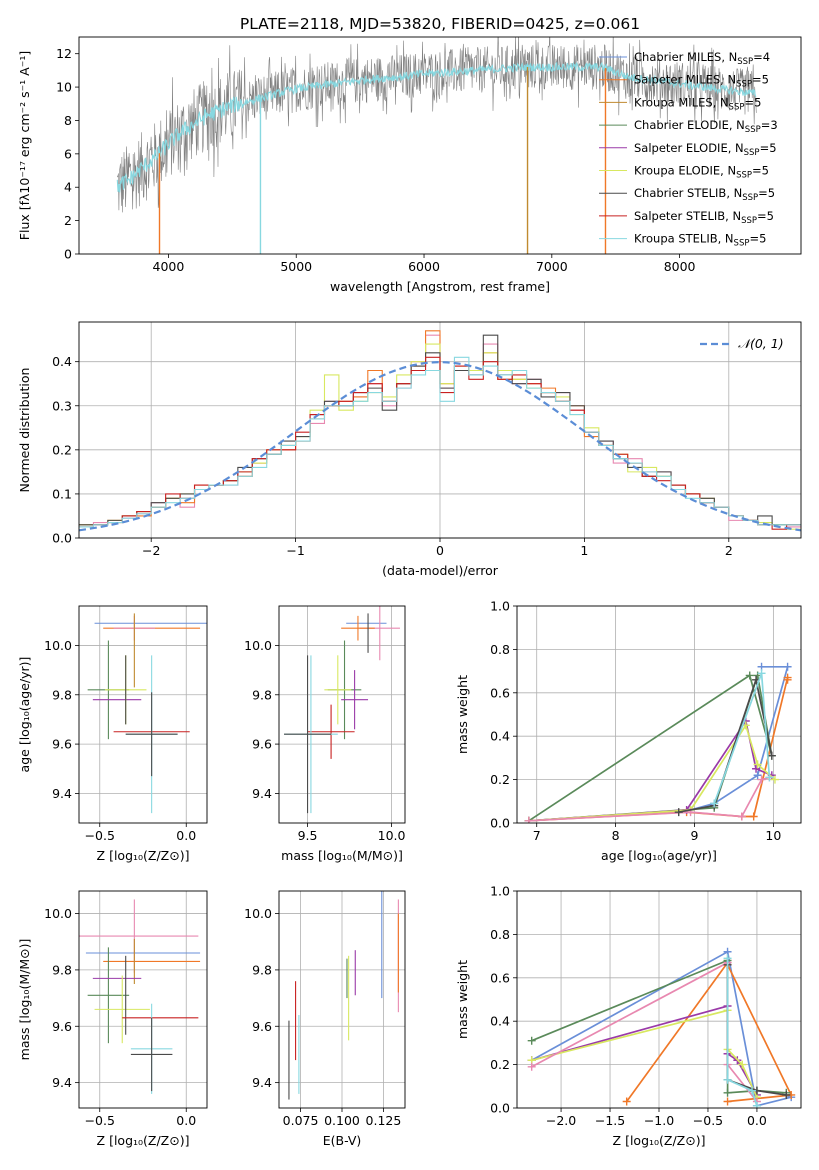 The width and height of the screenshot is (819, 1170). Describe the element at coordinates (661, 1027) in the screenshot. I see `mass_weight_vs_Z-series` at that location.